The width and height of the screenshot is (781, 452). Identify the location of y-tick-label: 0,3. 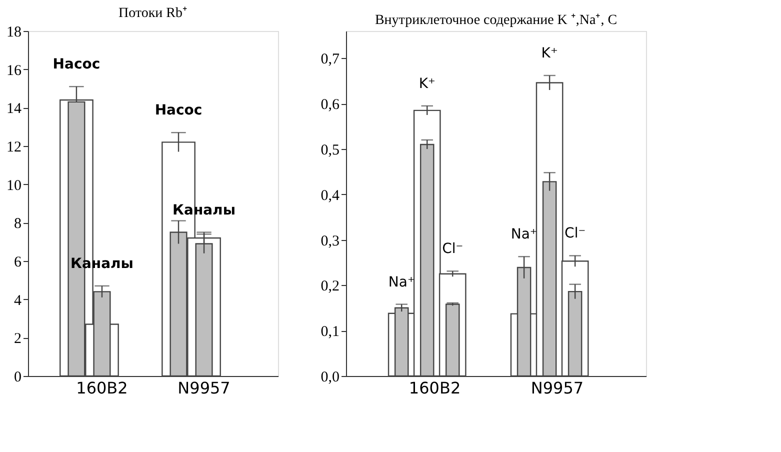
(330, 241).